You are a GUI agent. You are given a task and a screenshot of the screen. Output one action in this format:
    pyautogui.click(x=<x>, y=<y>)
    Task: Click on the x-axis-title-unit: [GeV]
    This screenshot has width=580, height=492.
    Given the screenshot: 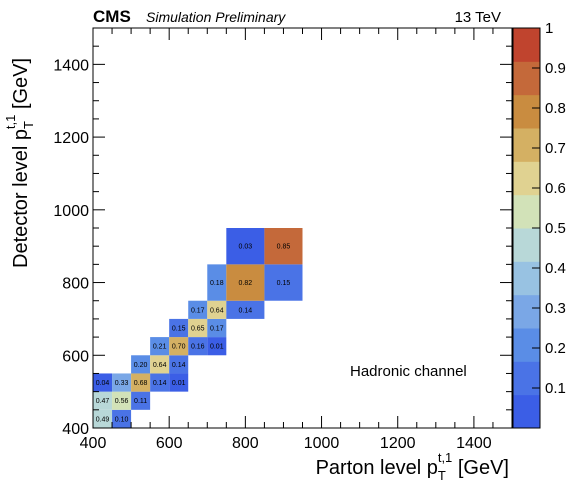 What is the action you would take?
    pyautogui.click(x=480, y=468)
    